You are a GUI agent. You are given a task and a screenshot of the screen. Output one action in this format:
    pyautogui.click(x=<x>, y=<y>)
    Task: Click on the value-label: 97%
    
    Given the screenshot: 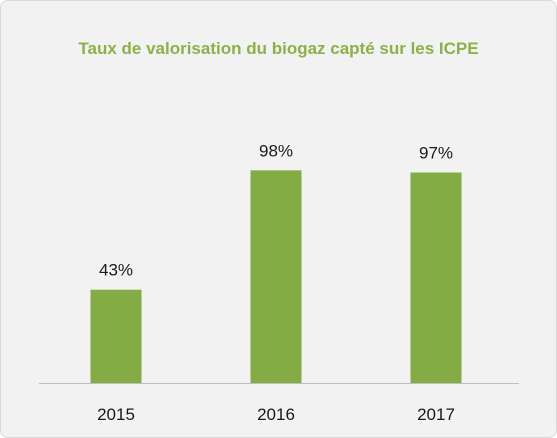 What is the action you would take?
    pyautogui.click(x=436, y=153)
    